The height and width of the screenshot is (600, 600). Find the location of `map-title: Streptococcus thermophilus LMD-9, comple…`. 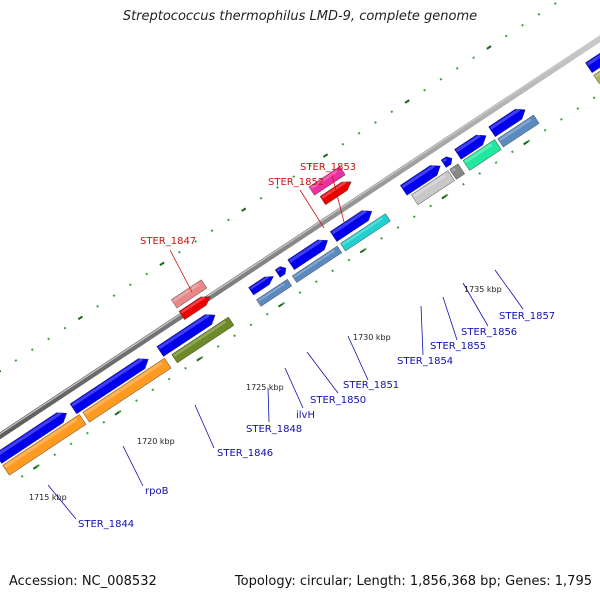

map-title: Streptococcus thermophilus LMD-9, comple… is located at coordinates (300, 16).